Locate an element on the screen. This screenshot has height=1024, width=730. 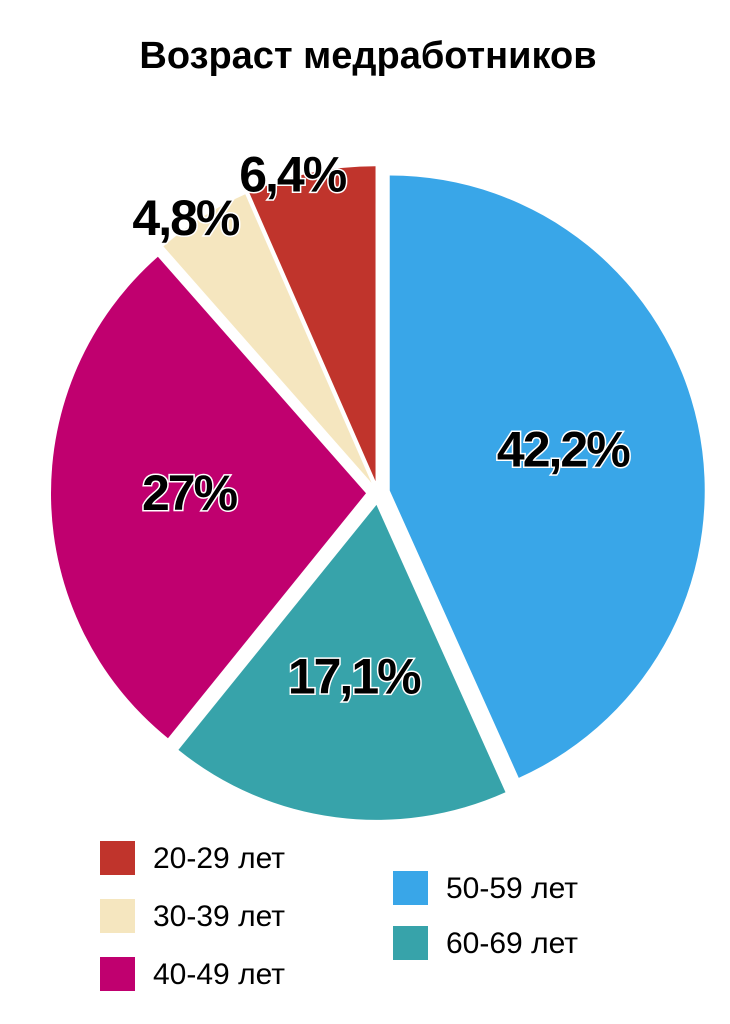
legend-label: 50-59 лет is located at coordinates (512, 888).